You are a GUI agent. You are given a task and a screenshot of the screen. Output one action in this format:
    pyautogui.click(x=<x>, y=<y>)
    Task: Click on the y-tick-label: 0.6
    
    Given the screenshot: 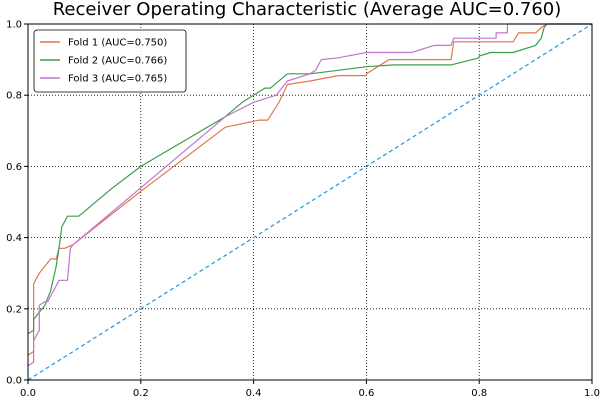 What is the action you would take?
    pyautogui.click(x=14, y=167)
    